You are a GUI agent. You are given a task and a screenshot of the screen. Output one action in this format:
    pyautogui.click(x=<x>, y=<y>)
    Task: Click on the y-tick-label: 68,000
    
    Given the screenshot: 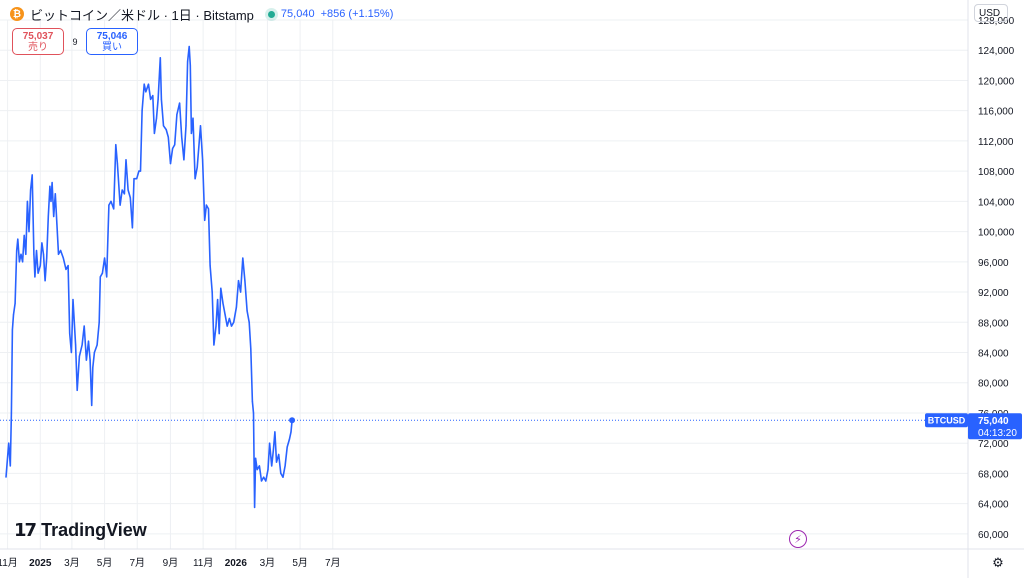 What is the action you would take?
    pyautogui.click(x=993, y=474)
    